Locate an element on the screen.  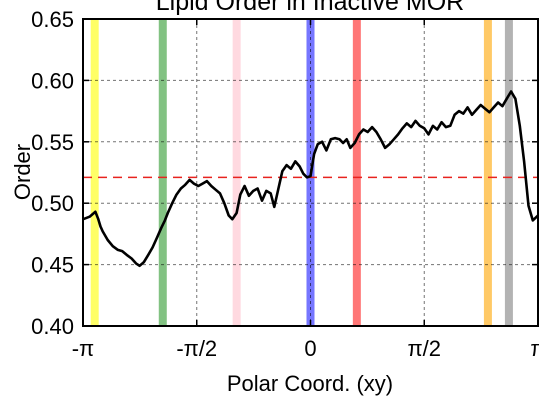
x-tick-label: π is located at coordinates (534, 348).